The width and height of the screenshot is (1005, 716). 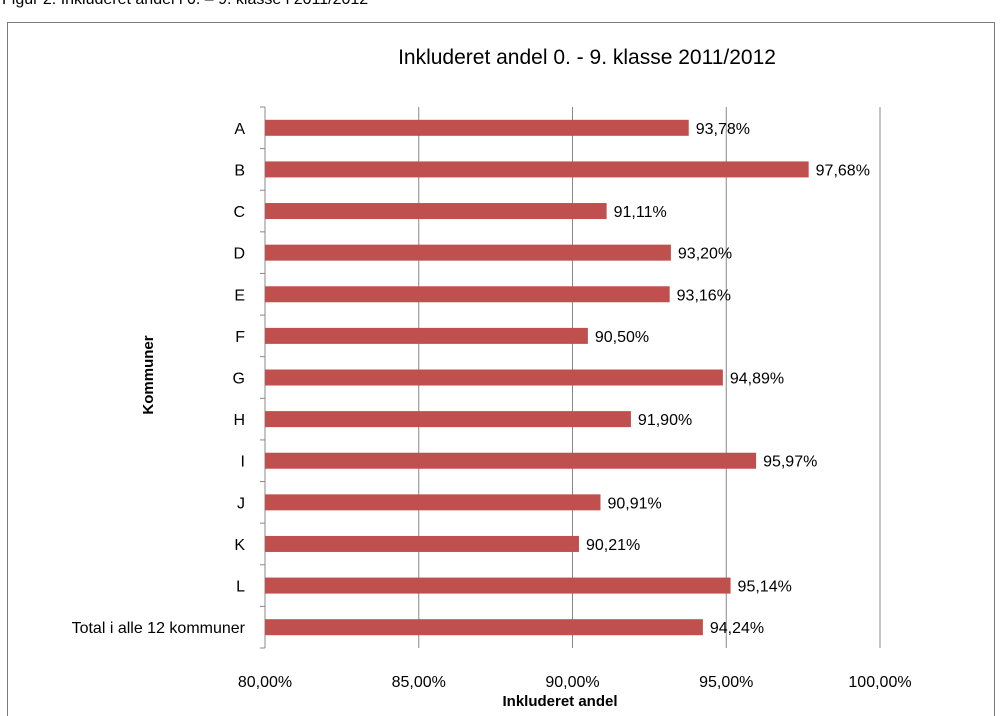 What do you see at coordinates (241, 503) in the screenshot?
I see `category-label: J` at bounding box center [241, 503].